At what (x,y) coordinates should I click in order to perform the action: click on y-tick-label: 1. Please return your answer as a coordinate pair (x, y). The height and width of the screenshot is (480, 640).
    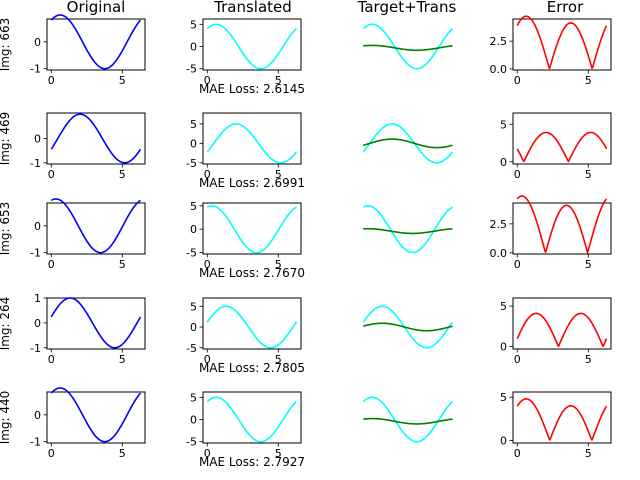
    Looking at the image, I should click on (37, 298).